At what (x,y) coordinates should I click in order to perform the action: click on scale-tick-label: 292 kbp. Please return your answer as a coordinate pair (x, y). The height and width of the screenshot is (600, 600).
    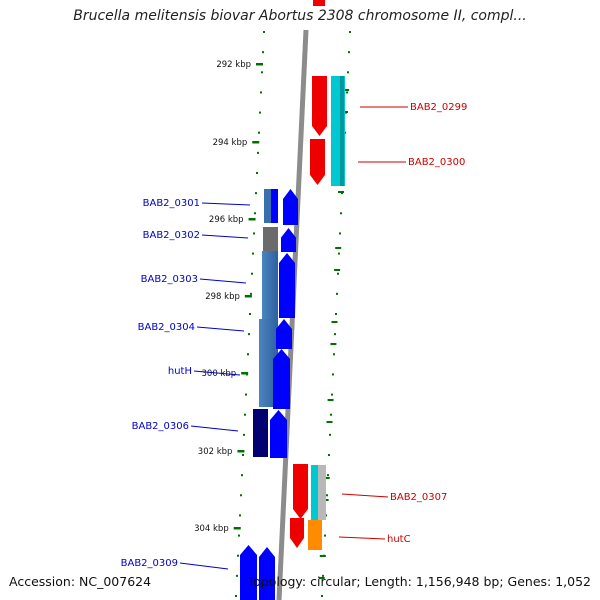
    Looking at the image, I should click on (233, 65).